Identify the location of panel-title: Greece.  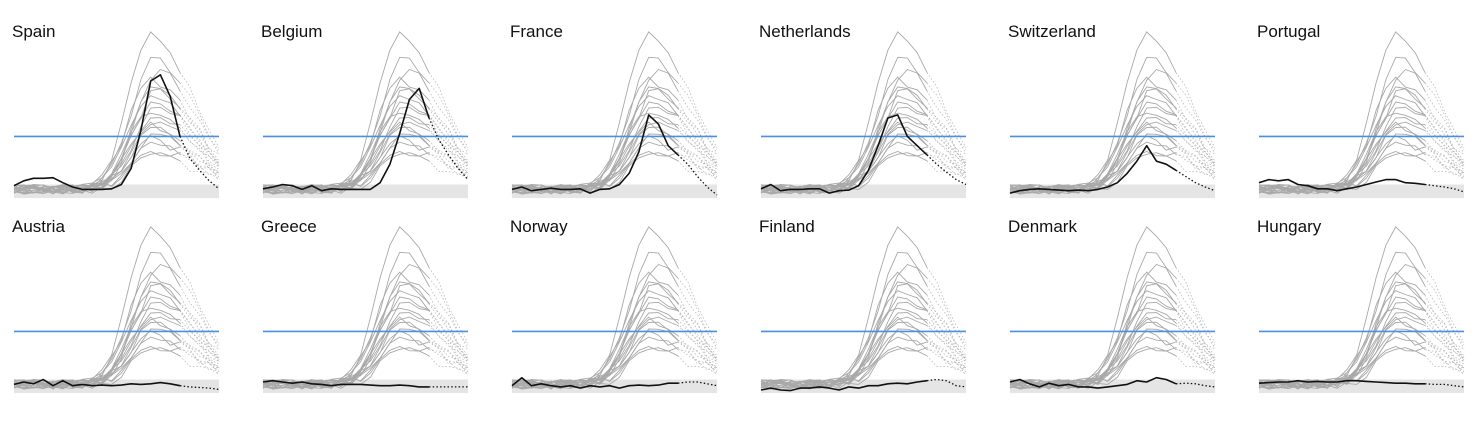
(289, 226).